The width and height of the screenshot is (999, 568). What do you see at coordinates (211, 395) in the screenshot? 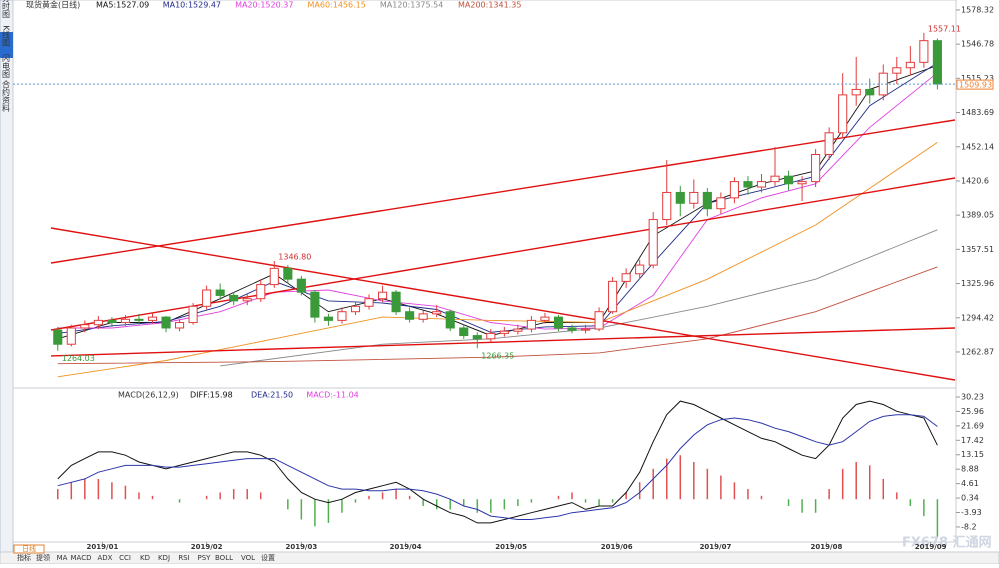
I see `macd-legend: DIFF:15.98` at bounding box center [211, 395].